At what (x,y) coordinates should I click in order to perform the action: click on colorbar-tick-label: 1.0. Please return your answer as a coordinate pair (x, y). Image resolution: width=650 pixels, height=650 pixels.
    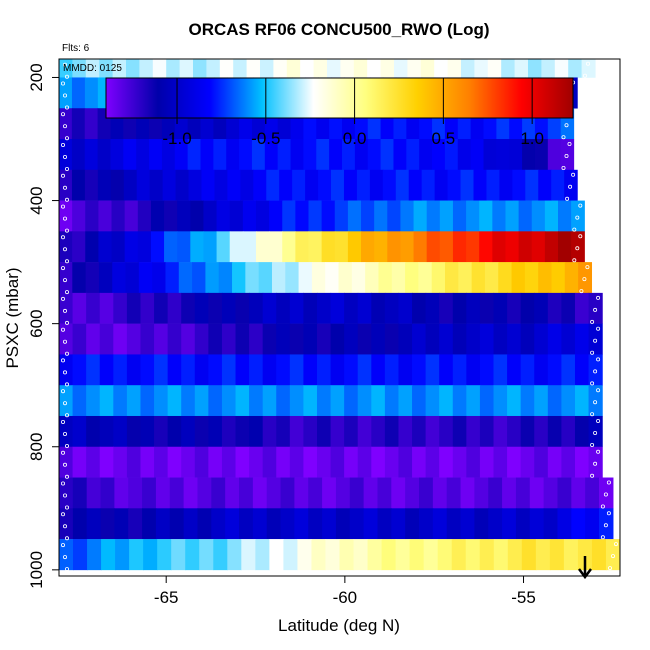
    Looking at the image, I should click on (532, 138).